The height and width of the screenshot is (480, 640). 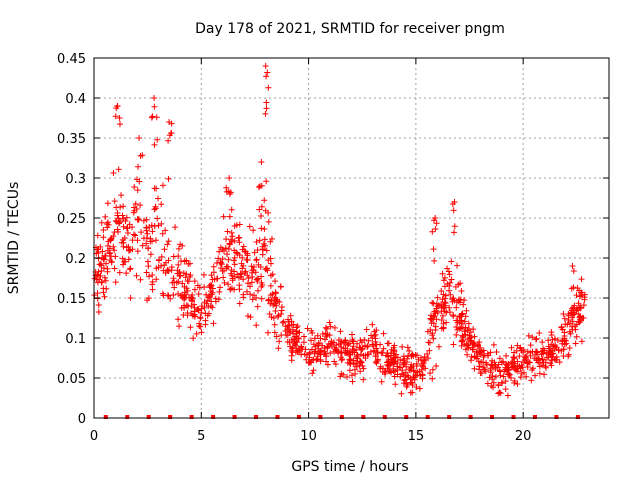 I want to click on y-tick-label: 0.25, so click(x=71, y=219).